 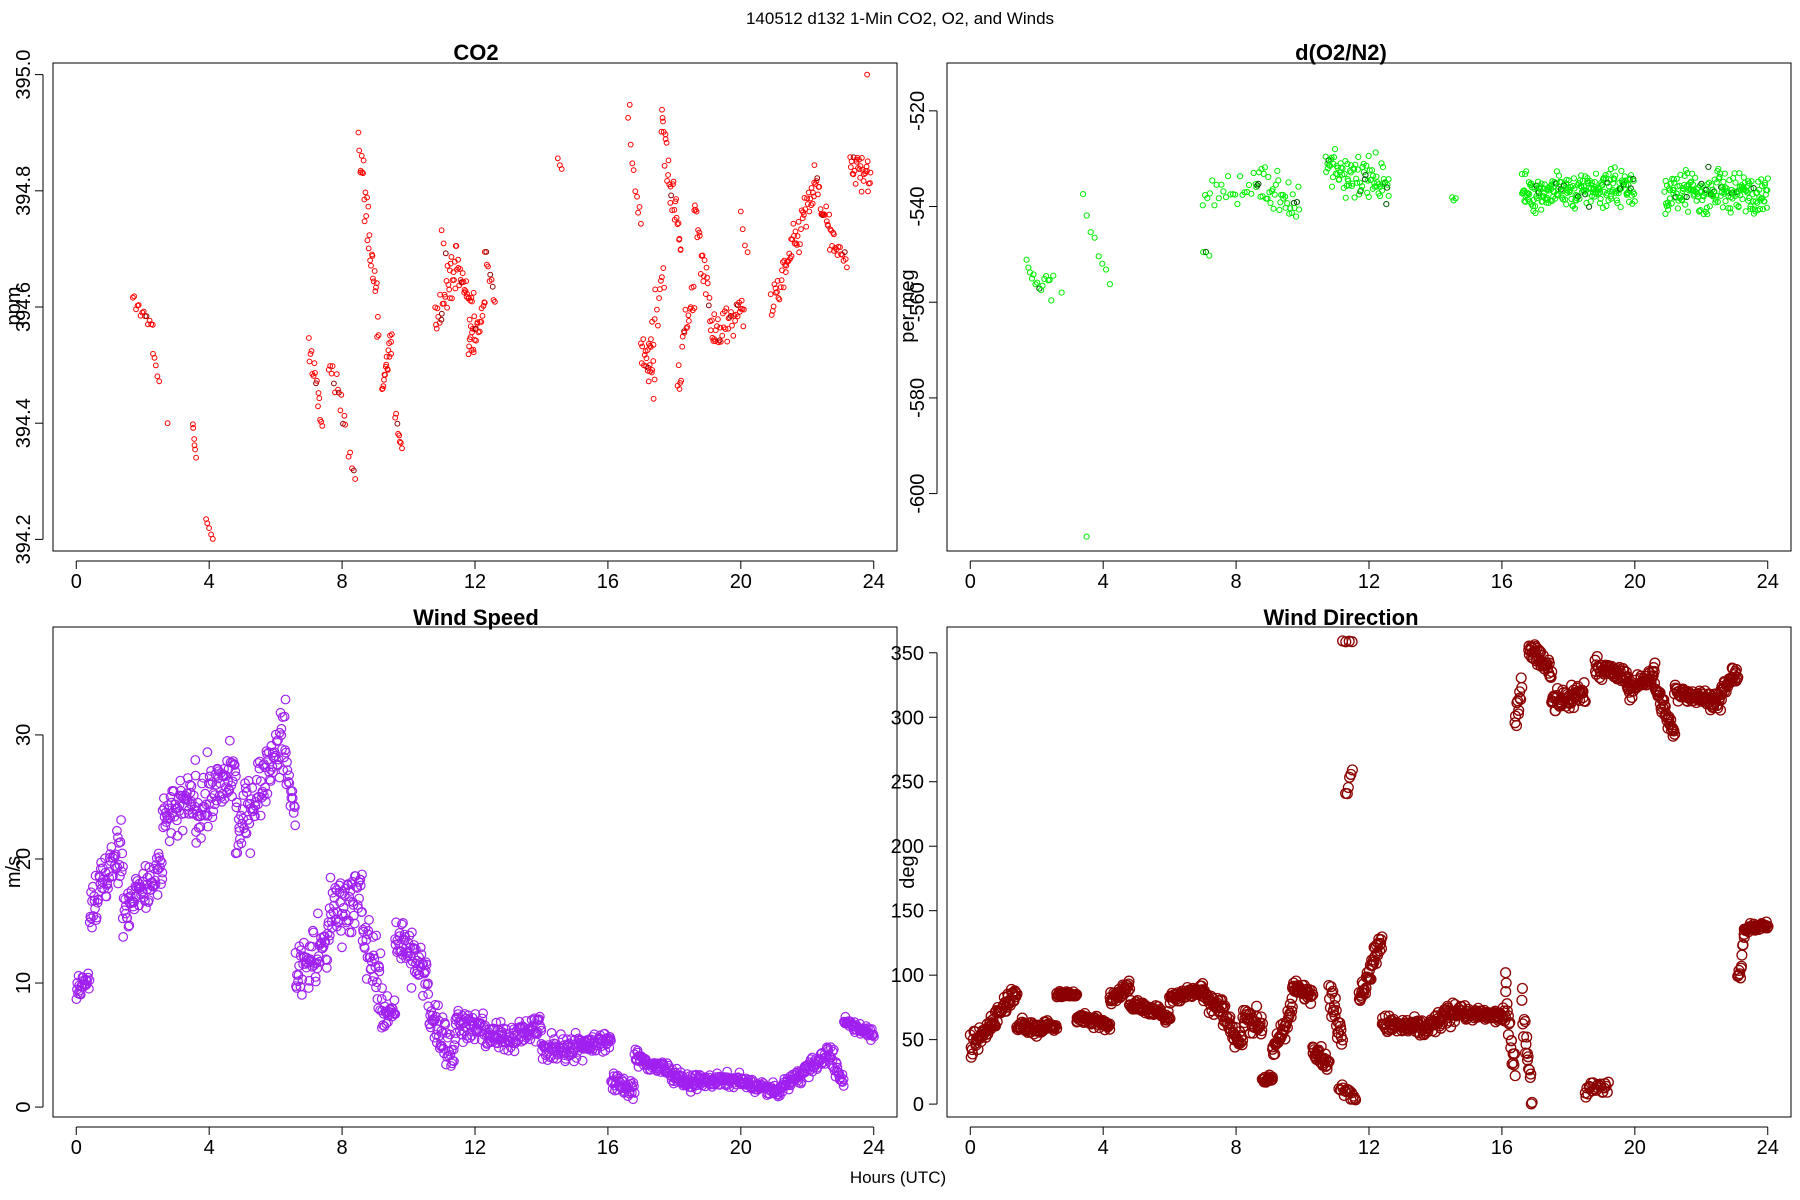 What do you see at coordinates (1103, 582) in the screenshot?
I see `o2-x-tick-label: 4` at bounding box center [1103, 582].